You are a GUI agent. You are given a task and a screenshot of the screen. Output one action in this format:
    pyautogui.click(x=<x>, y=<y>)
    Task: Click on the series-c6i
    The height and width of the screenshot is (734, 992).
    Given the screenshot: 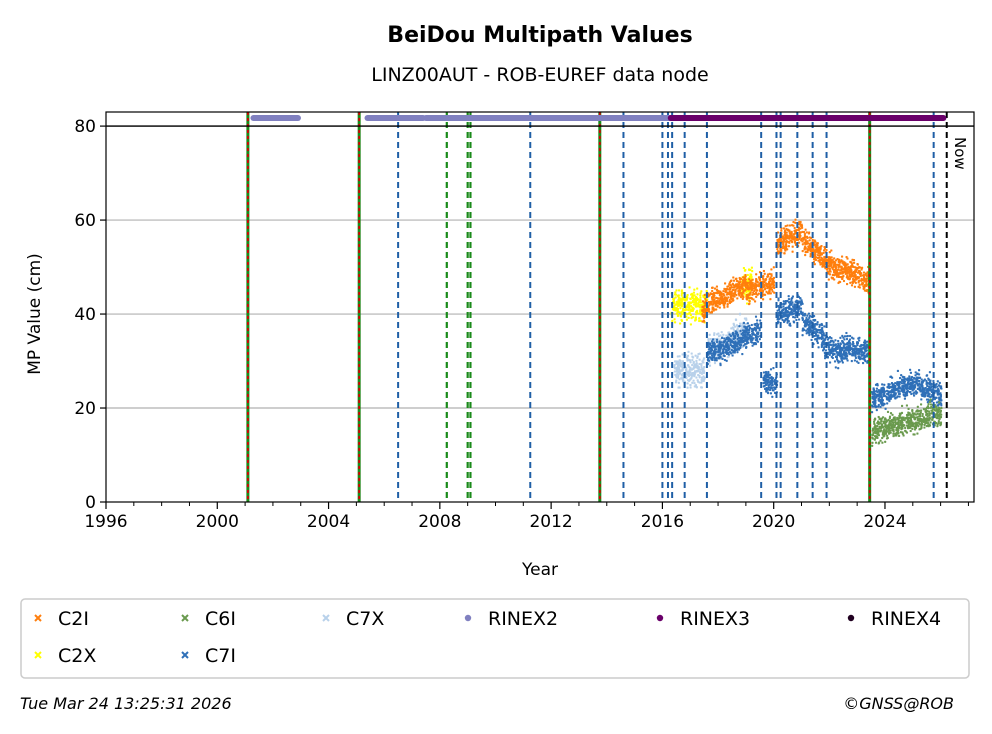 What is the action you would take?
    pyautogui.click(x=907, y=422)
    